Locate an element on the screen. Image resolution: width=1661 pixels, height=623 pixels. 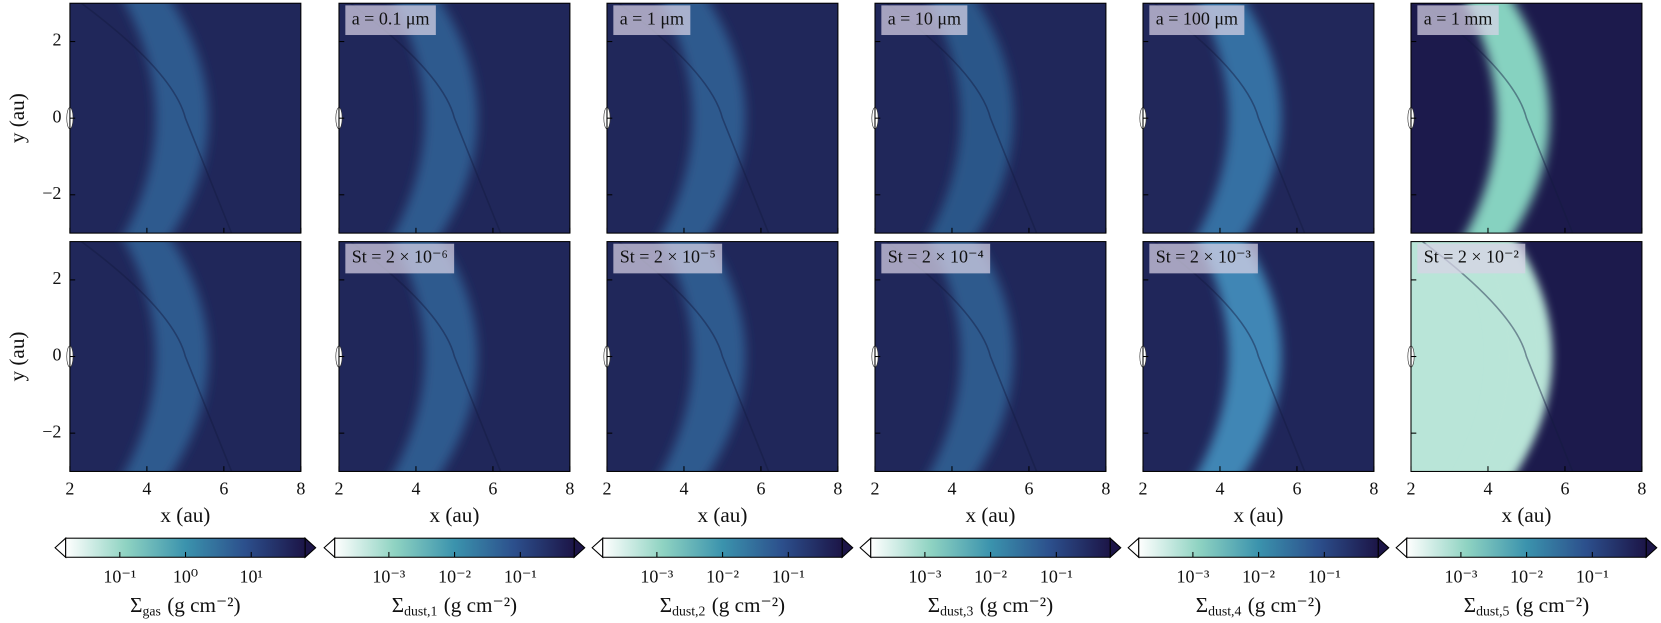
annotation: St = 2 × 10⁻⁴ is located at coordinates (936, 257).